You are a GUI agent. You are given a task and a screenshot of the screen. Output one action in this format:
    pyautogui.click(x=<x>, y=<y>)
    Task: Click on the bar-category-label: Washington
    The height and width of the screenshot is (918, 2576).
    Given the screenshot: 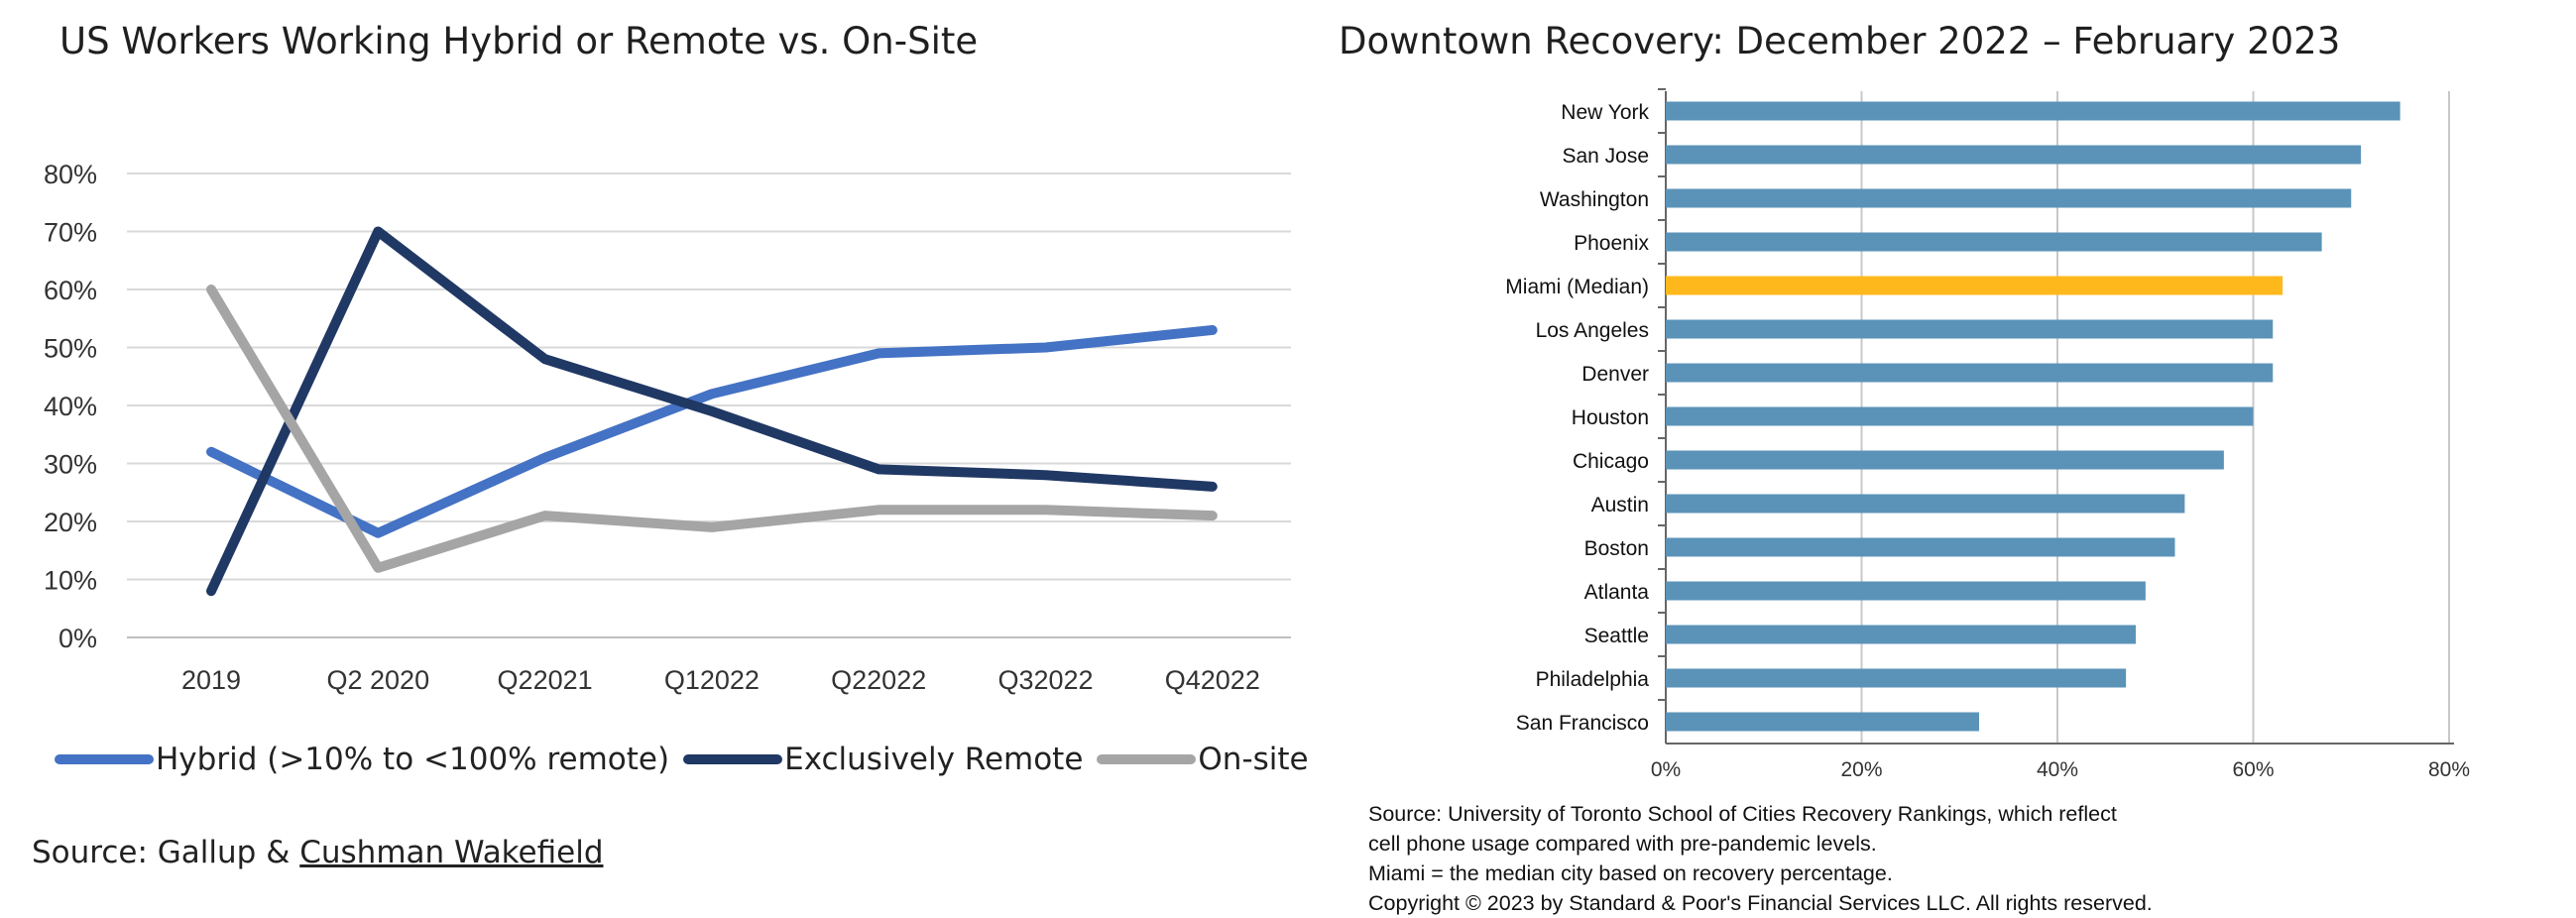 What is the action you would take?
    pyautogui.click(x=1595, y=199)
    